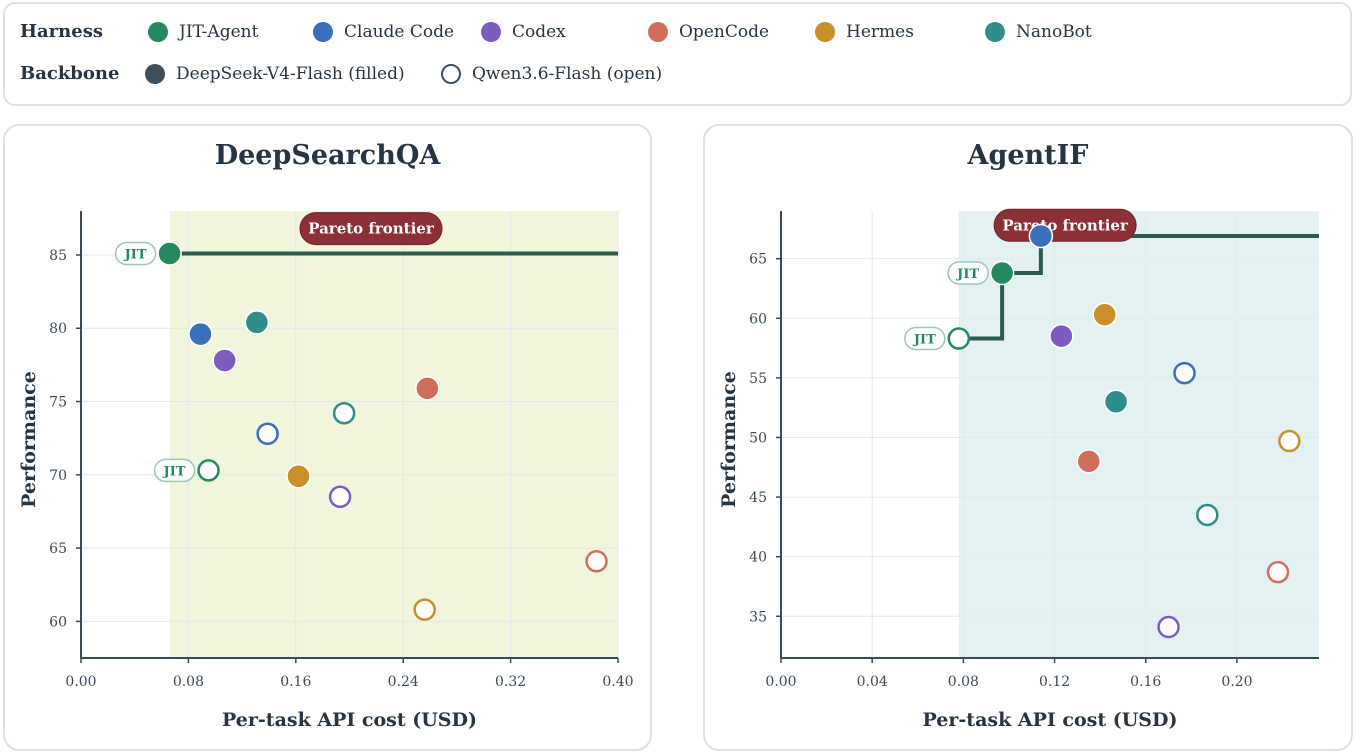 The height and width of the screenshot is (753, 1356). Describe the element at coordinates (58, 476) in the screenshot. I see `y-tick-label: 70` at that location.